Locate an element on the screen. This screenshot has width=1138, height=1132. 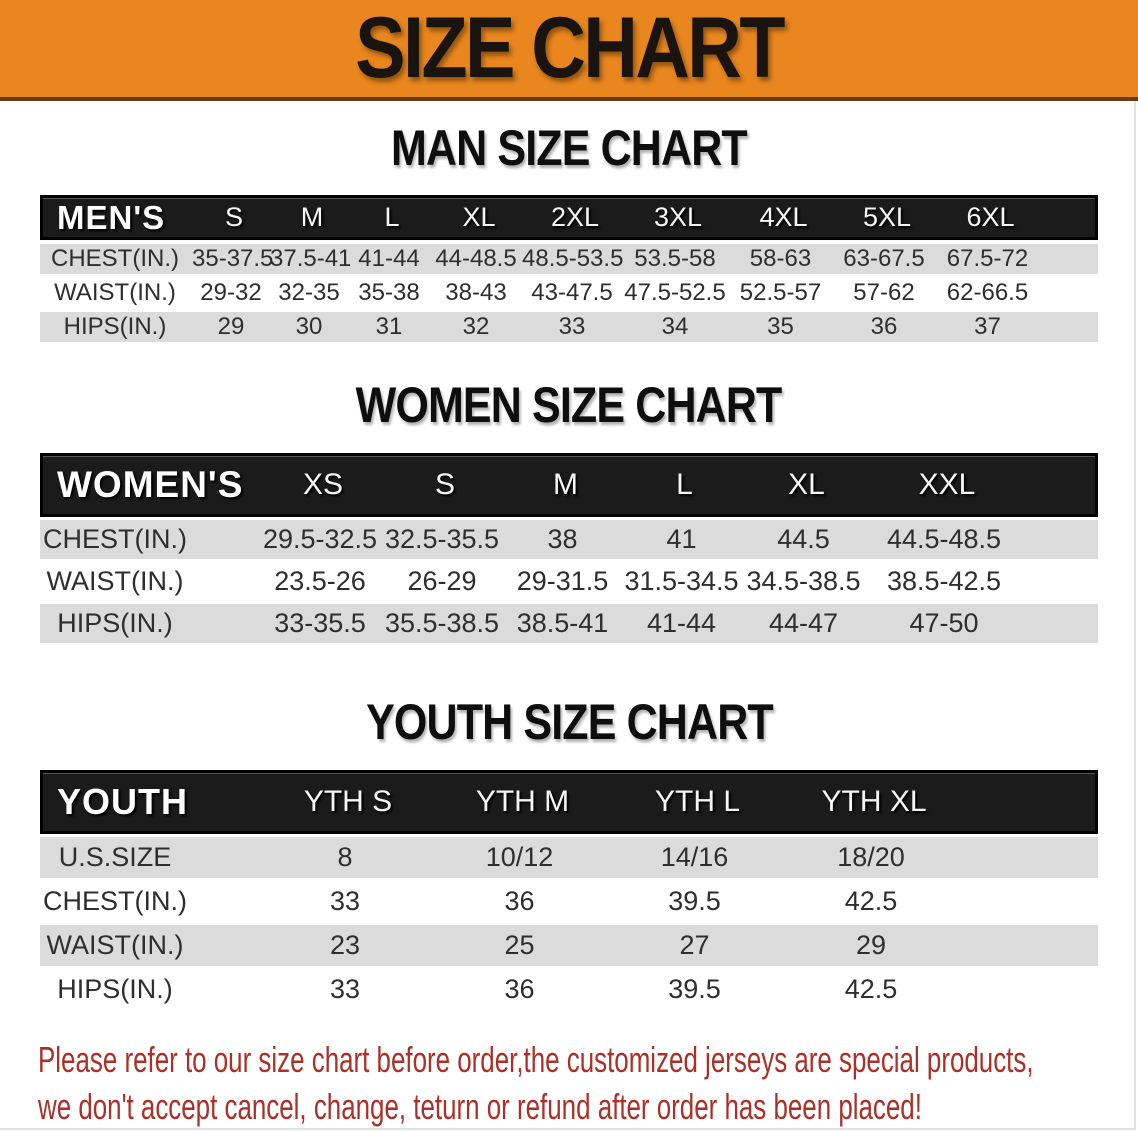
row-label: U.S.SIZE is located at coordinates (115, 857).